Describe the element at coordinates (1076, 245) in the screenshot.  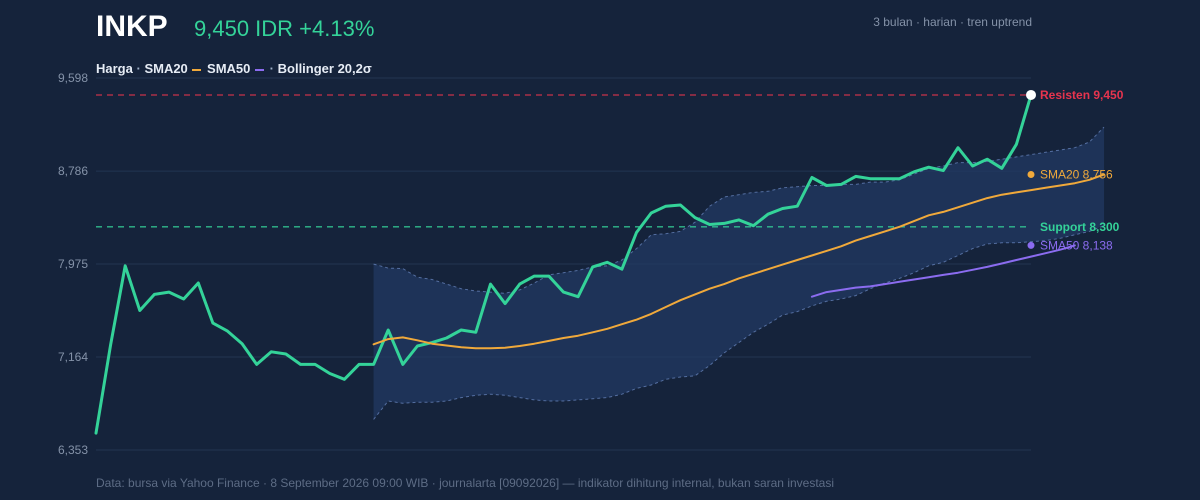
I see `sma50-end-label: SMA50 8,138` at that location.